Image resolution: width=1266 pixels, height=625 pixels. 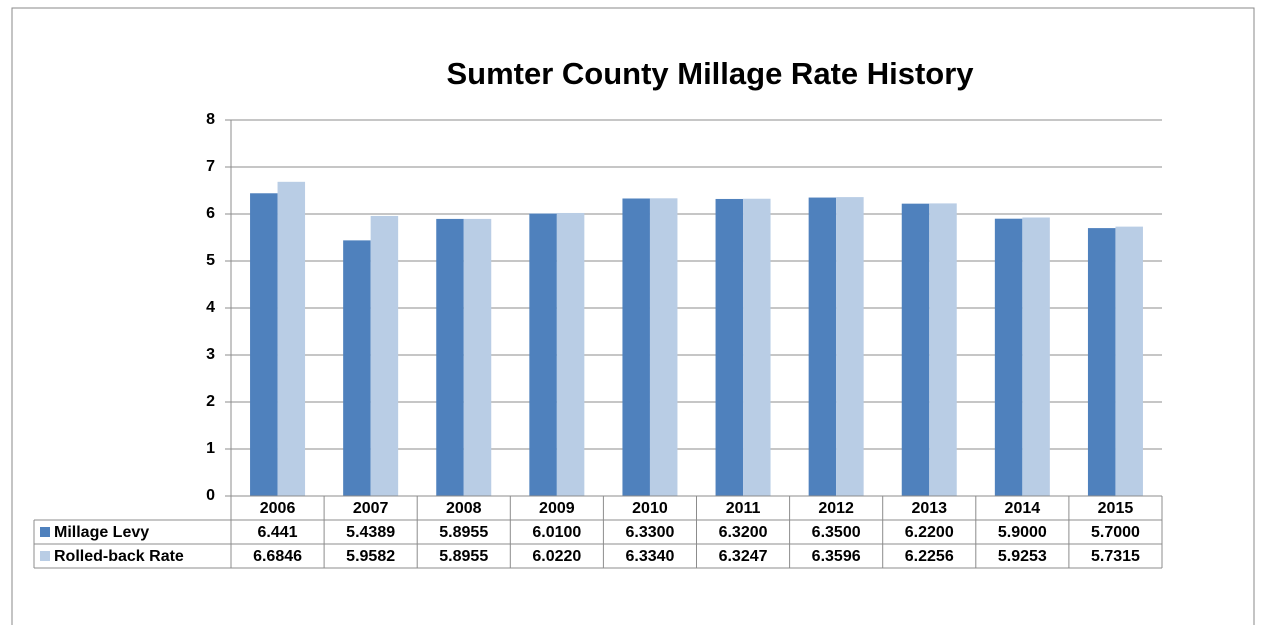 I want to click on table-value: 6.3300, so click(x=649, y=532).